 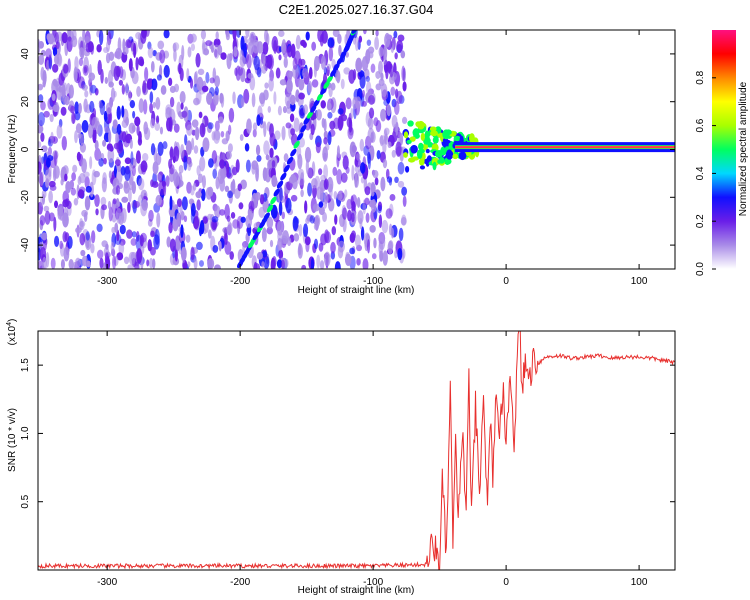 What do you see at coordinates (724, 149) in the screenshot?
I see `colorbar-gradient` at bounding box center [724, 149].